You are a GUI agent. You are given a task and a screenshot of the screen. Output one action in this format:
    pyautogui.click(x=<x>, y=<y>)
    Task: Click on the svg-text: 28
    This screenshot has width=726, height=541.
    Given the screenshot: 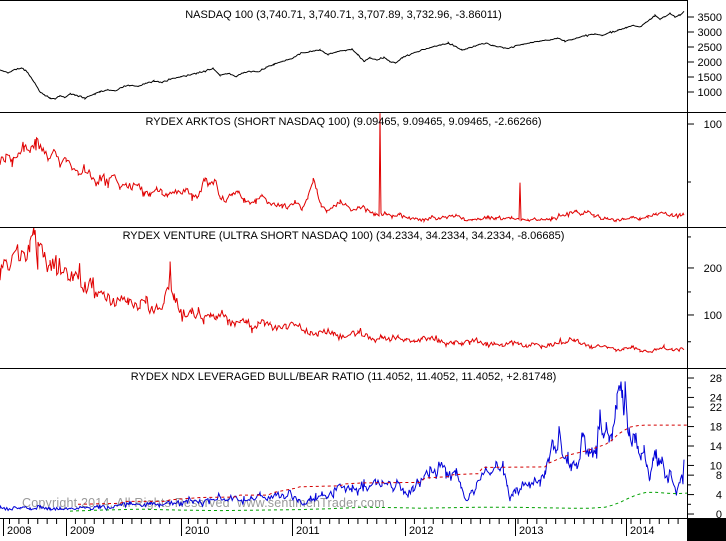 What is the action you would take?
    pyautogui.click(x=716, y=379)
    